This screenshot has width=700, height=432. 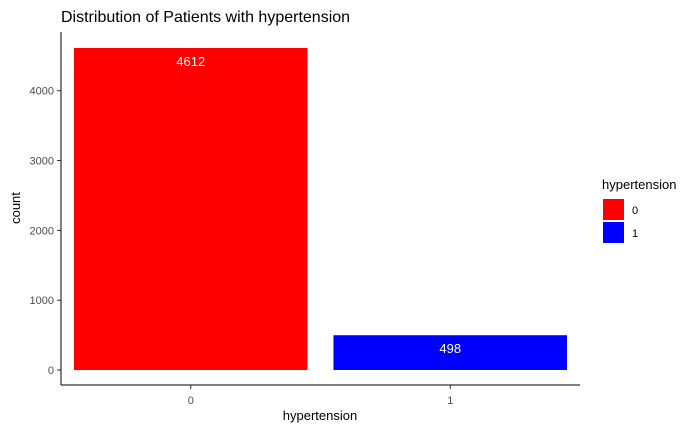 I want to click on data-label-0: 4612, so click(x=190, y=61).